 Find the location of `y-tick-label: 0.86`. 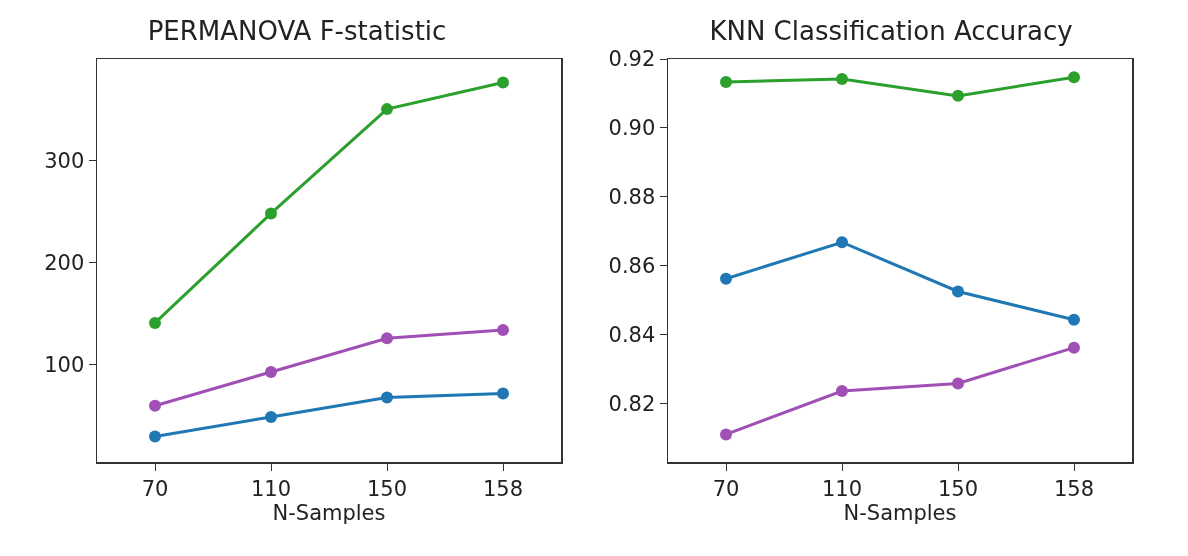

y-tick-label: 0.86 is located at coordinates (632, 266).